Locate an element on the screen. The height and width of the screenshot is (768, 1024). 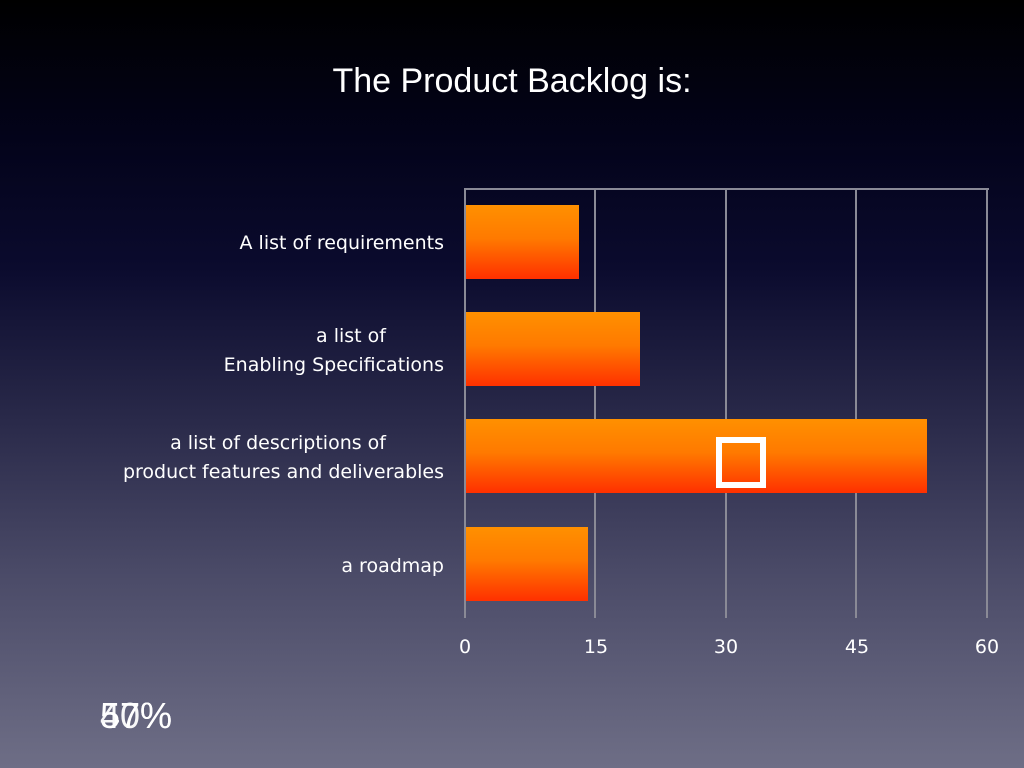
bar-product-features is located at coordinates (696, 456).